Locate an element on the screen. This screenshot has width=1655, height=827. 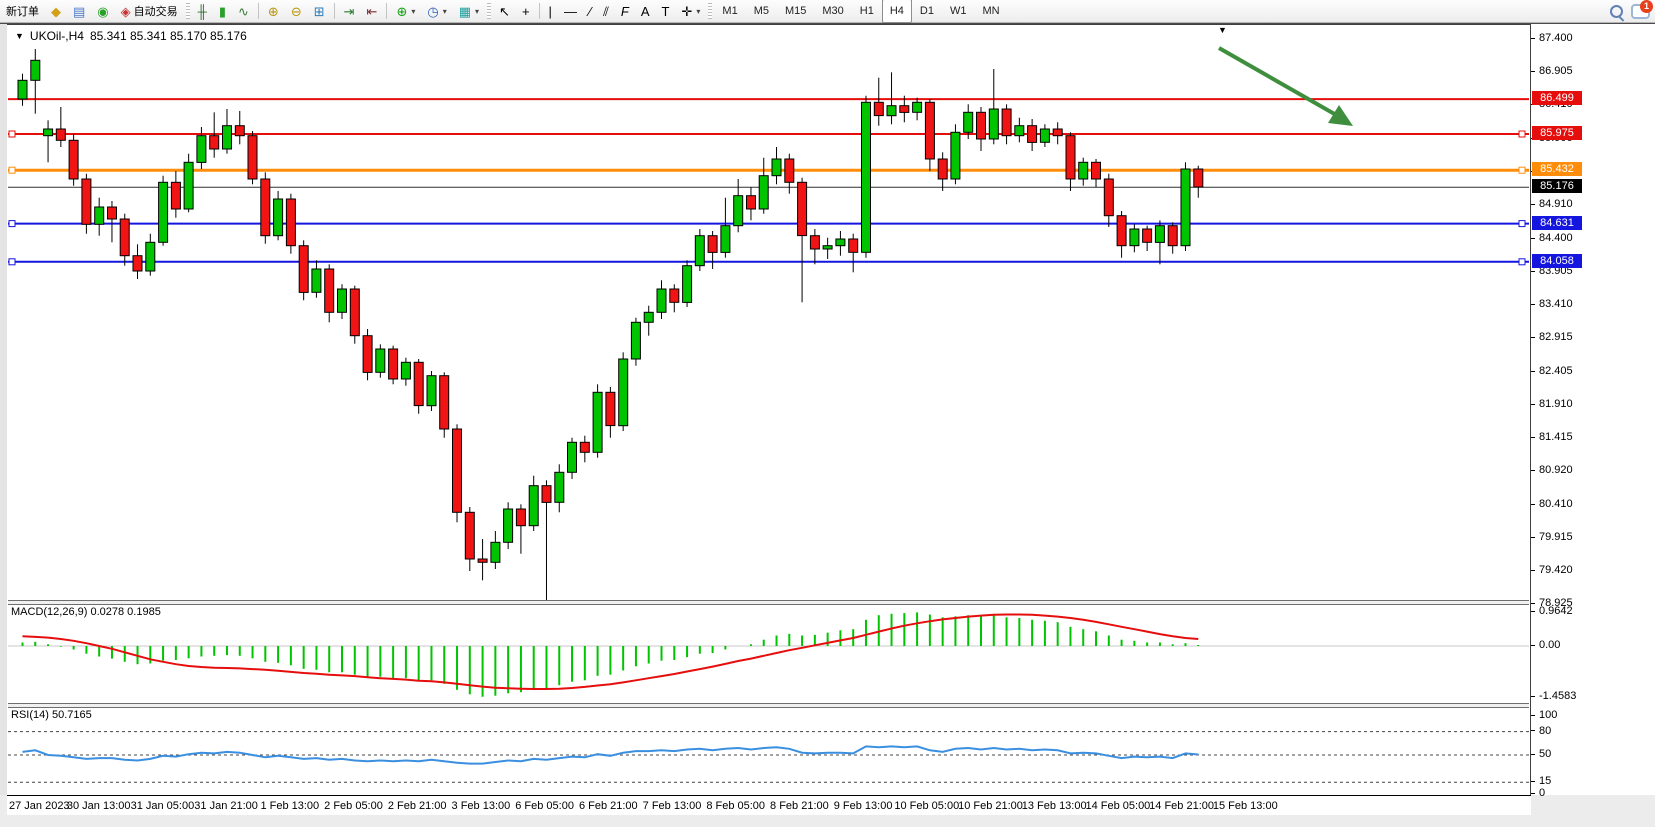
price-tick: 81.415 is located at coordinates (1552, 437).